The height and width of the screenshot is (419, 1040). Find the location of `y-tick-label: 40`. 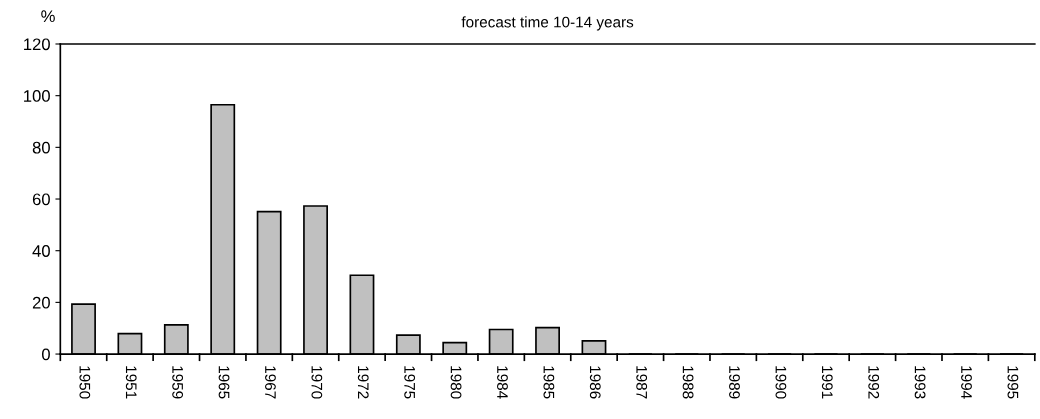

y-tick-label: 40 is located at coordinates (41, 251).